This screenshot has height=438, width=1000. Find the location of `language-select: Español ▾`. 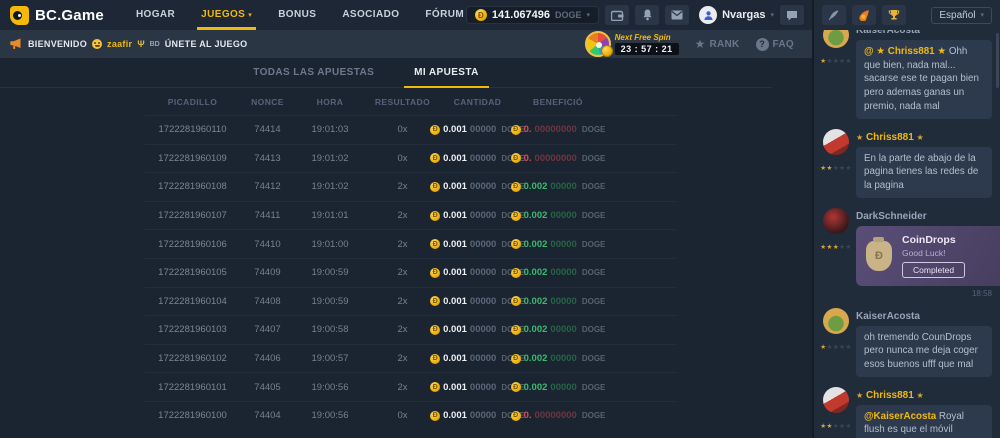

language-select: Español ▾ is located at coordinates (961, 15).